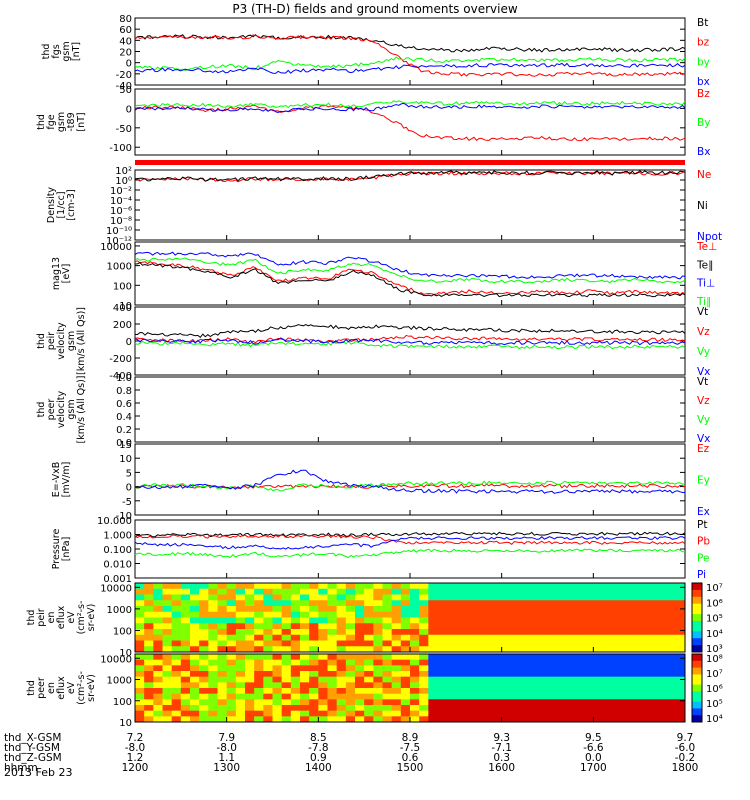 The width and height of the screenshot is (750, 800). Describe the element at coordinates (409, 553) in the screenshot. I see `series-line-Pe` at that location.